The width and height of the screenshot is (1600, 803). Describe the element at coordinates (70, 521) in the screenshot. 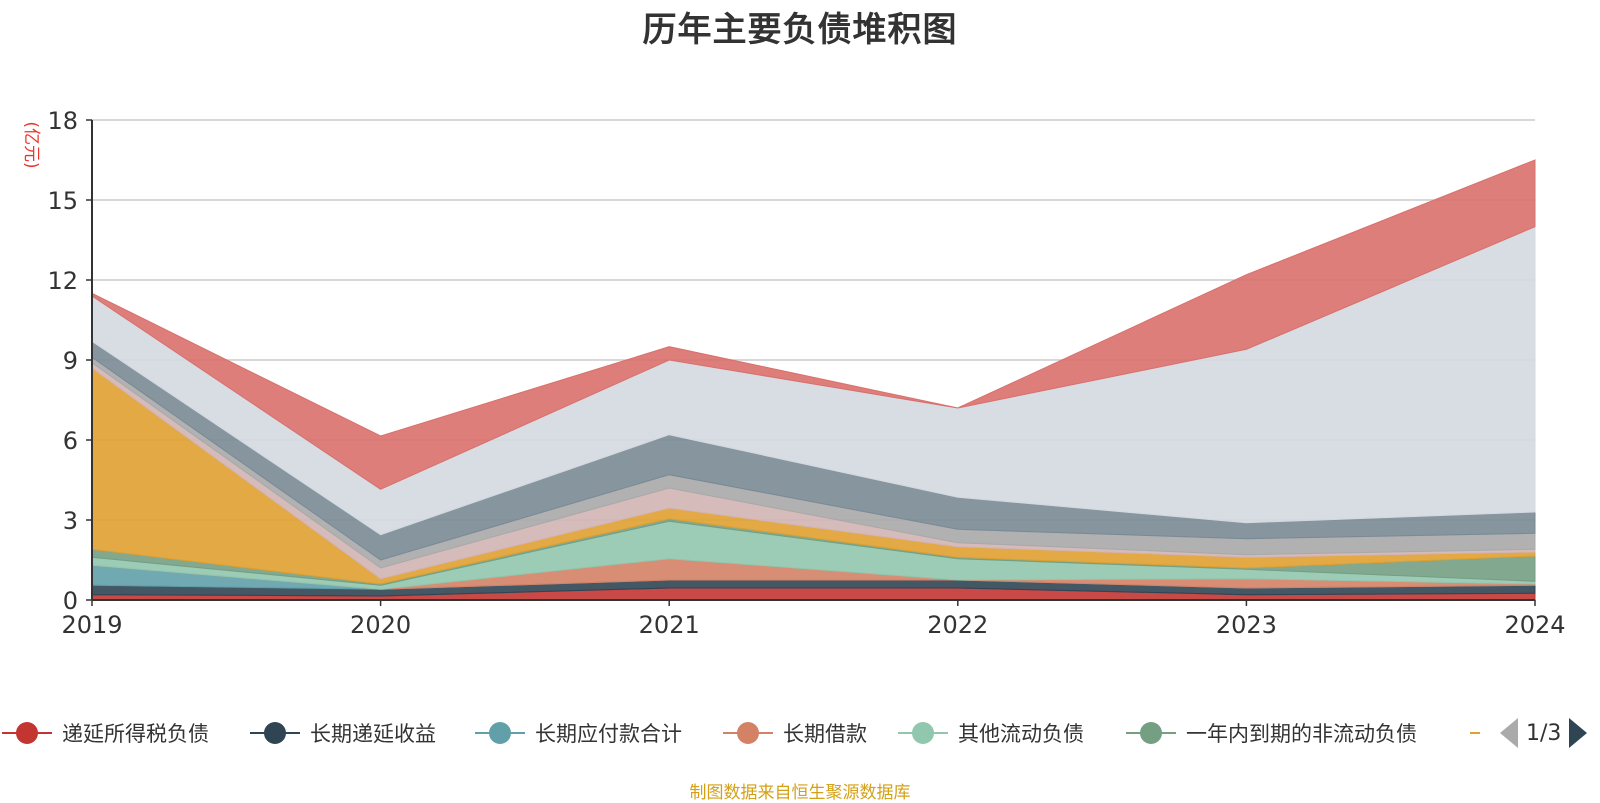

I see `y-tick-label: 3` at that location.